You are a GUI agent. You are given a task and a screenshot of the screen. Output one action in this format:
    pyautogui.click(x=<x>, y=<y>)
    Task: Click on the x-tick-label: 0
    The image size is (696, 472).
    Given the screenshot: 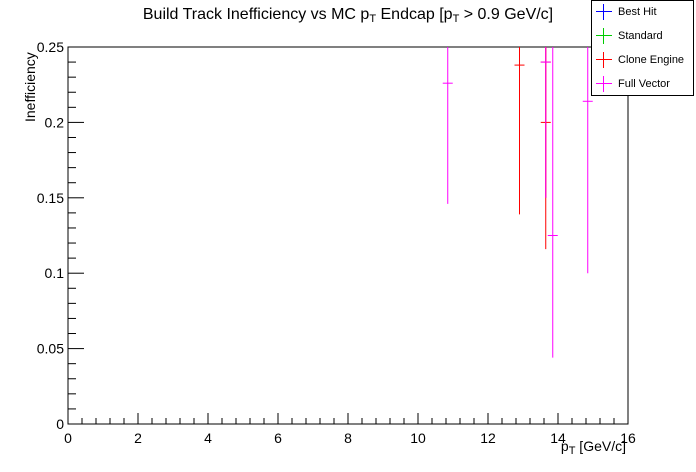 What is the action you would take?
    pyautogui.click(x=68, y=438)
    